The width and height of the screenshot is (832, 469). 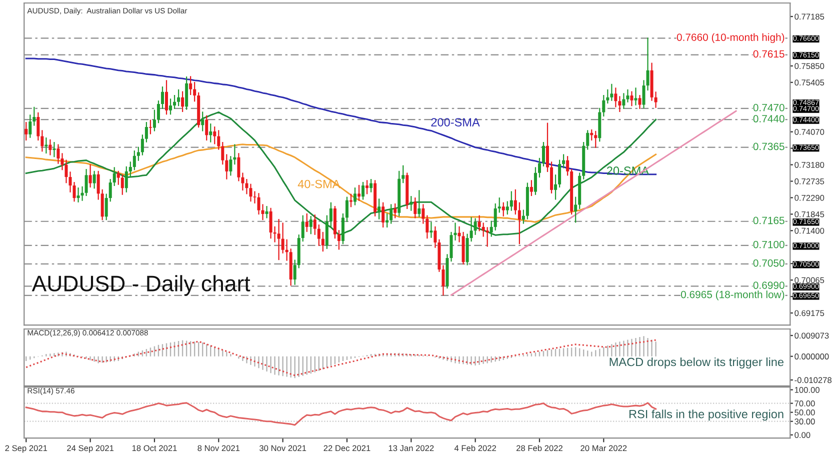 I want to click on series-label: 200-SMA, so click(x=455, y=122).